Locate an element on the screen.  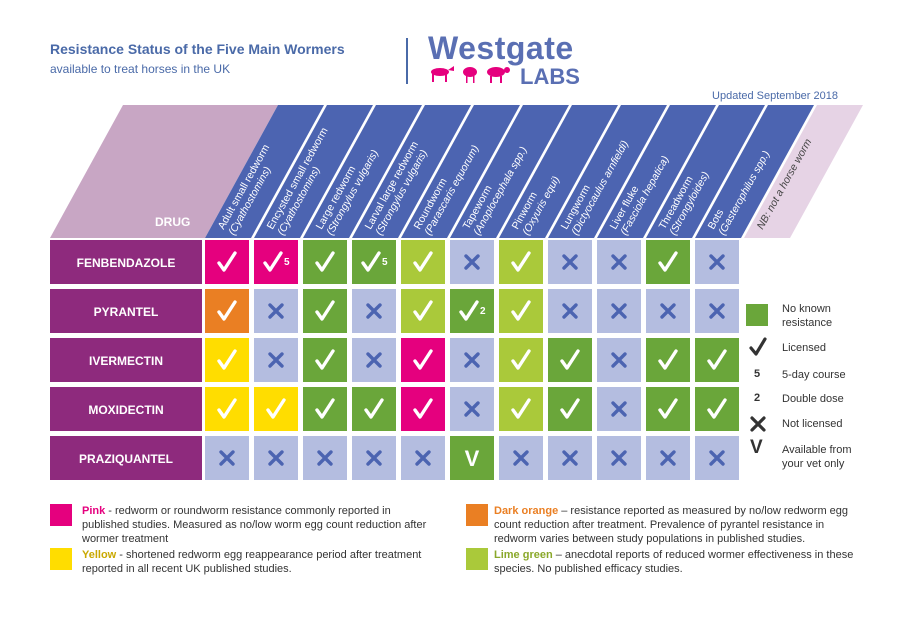
legend-swatch-green is located at coordinates (757, 315).